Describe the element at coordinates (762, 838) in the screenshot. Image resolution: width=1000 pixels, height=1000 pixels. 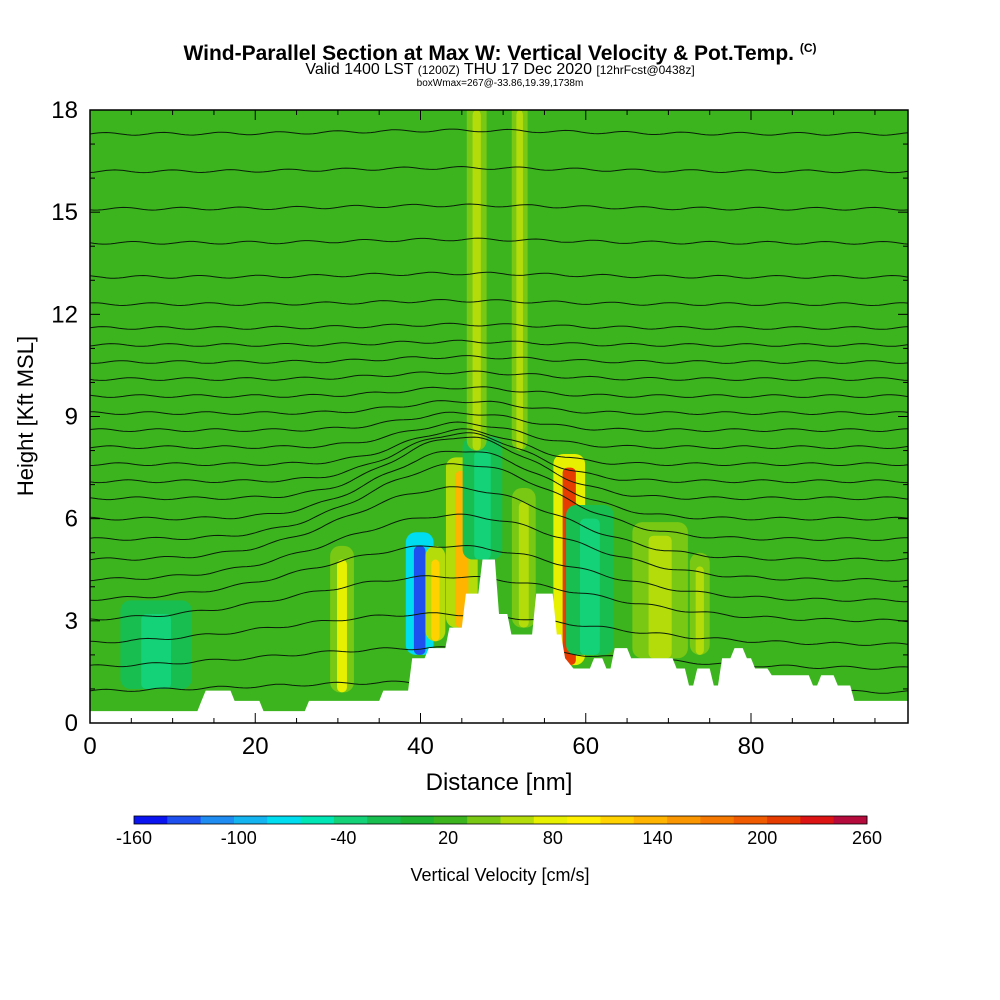
I see `colorbar-tick-label: 200` at that location.